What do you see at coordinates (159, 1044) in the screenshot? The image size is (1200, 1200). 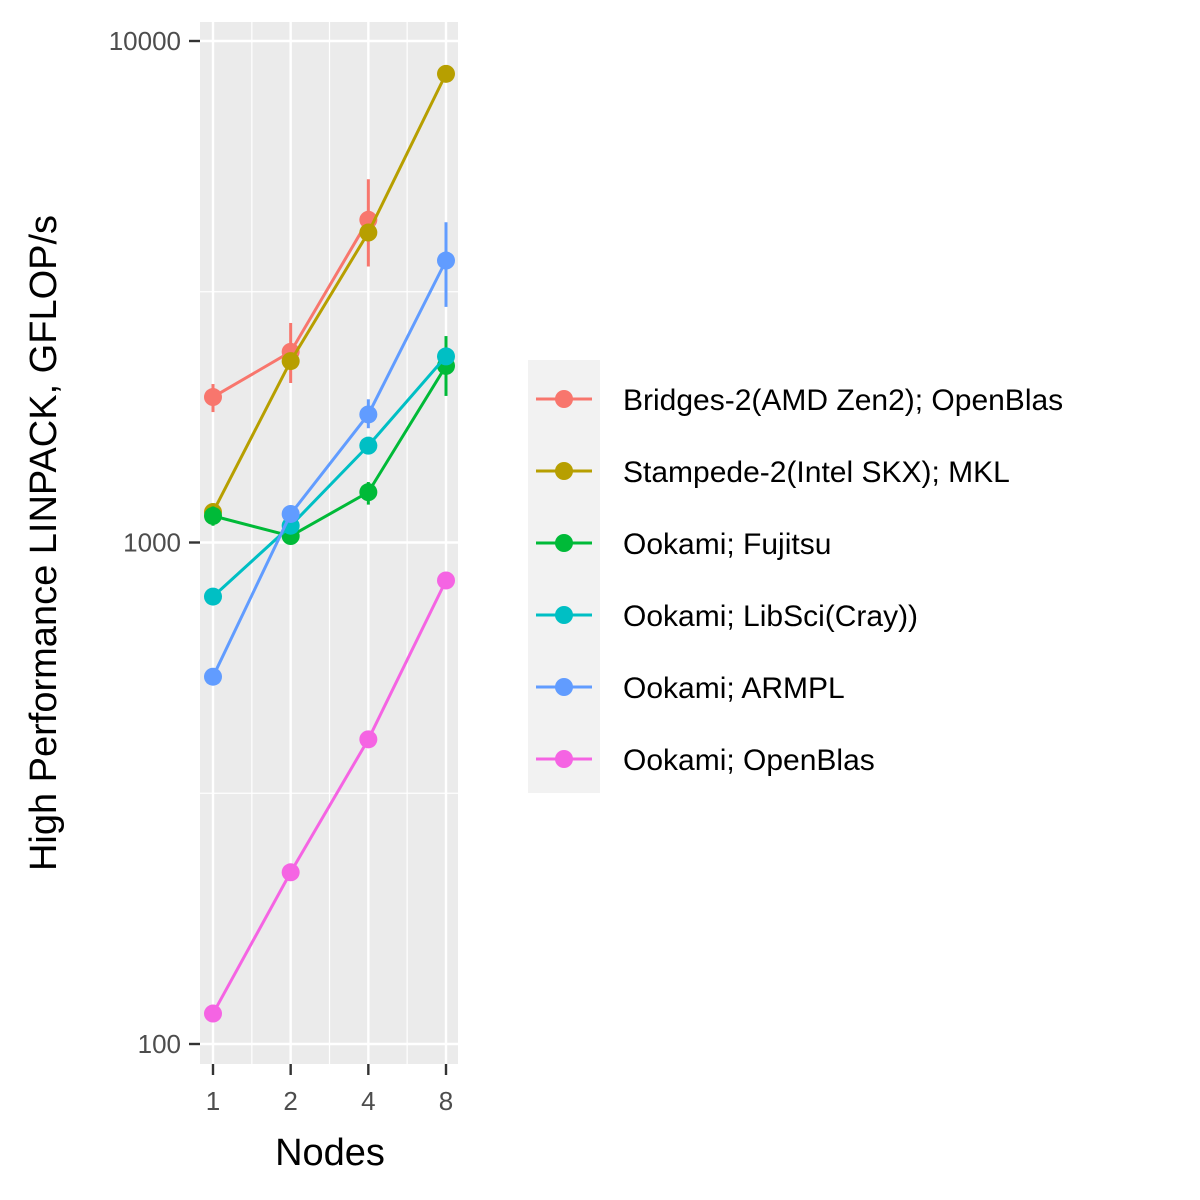 I see `y-tick-label: 100` at bounding box center [159, 1044].